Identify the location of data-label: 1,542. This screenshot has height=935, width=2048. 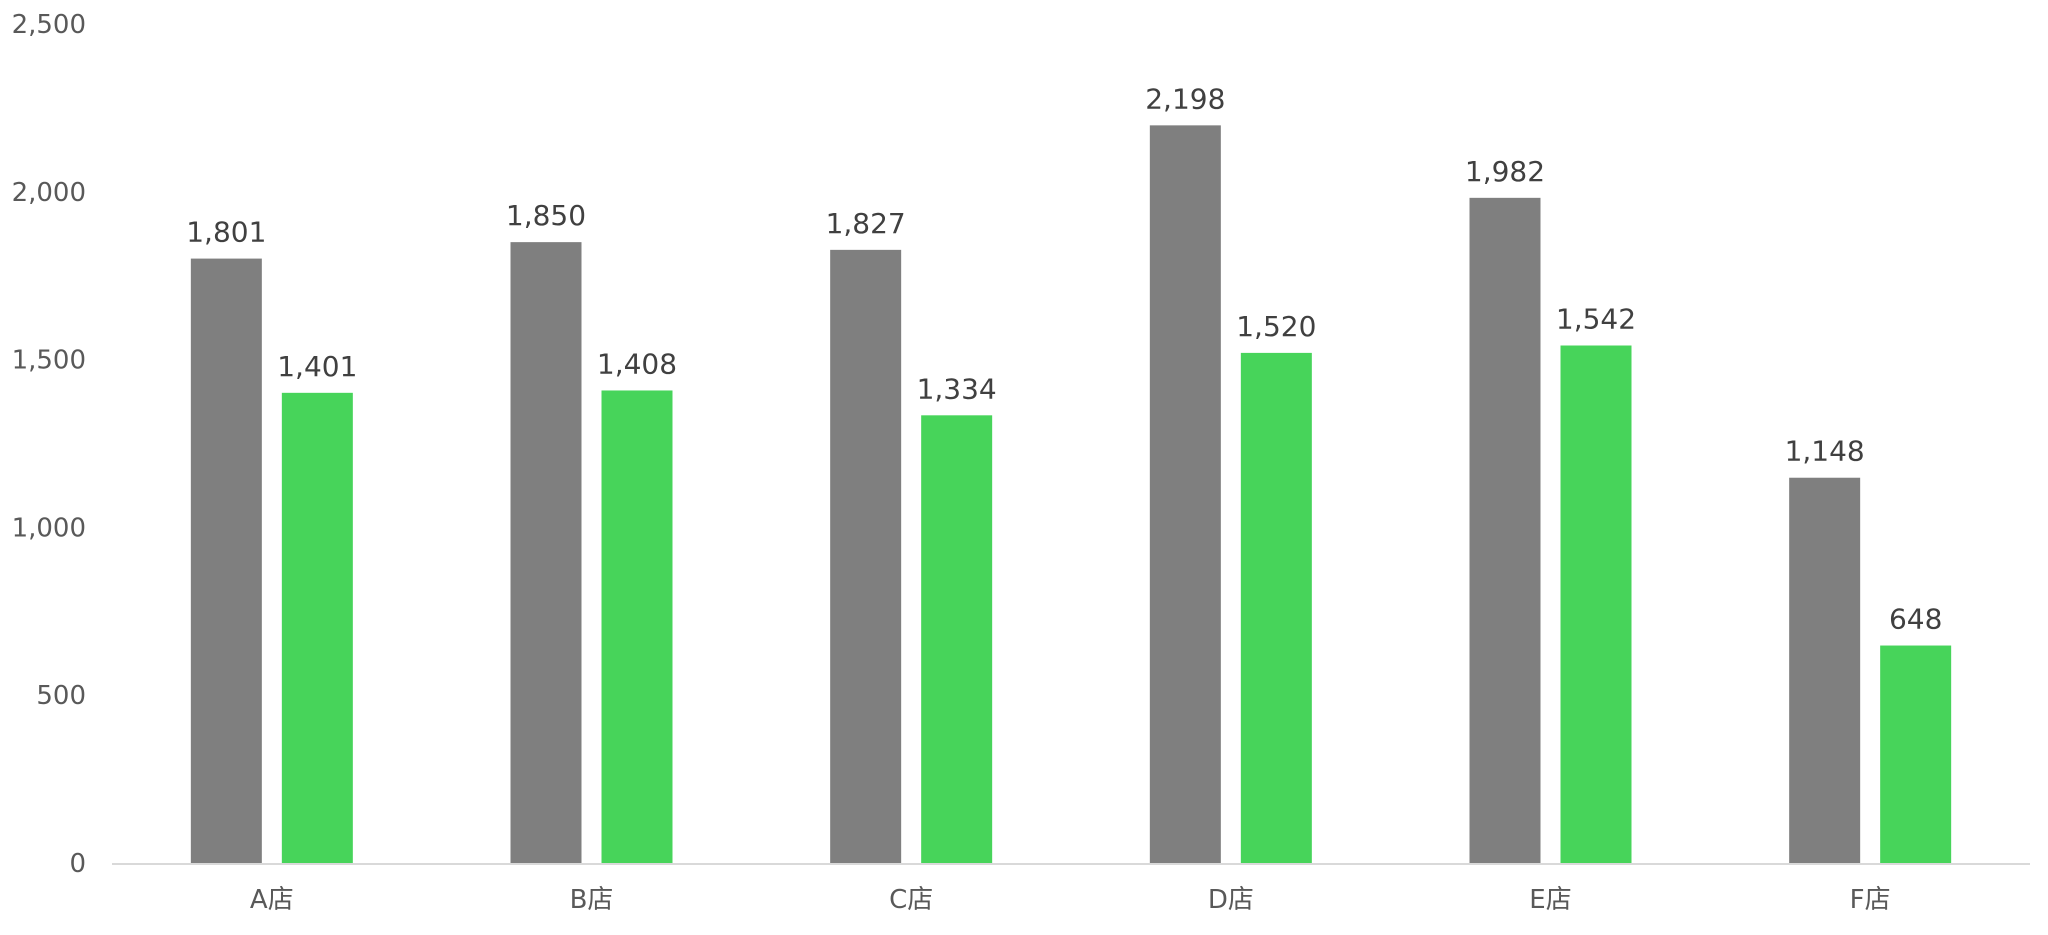
(1596, 319).